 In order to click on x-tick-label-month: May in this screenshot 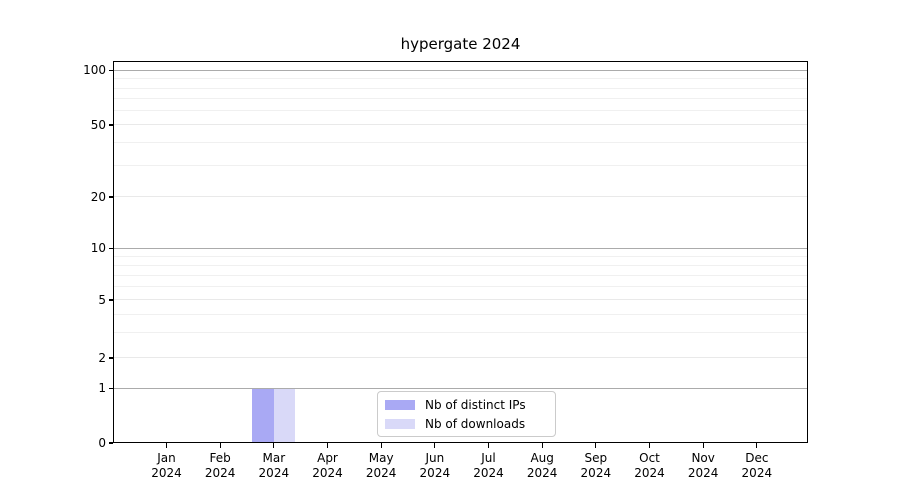, I will do `click(381, 458)`.